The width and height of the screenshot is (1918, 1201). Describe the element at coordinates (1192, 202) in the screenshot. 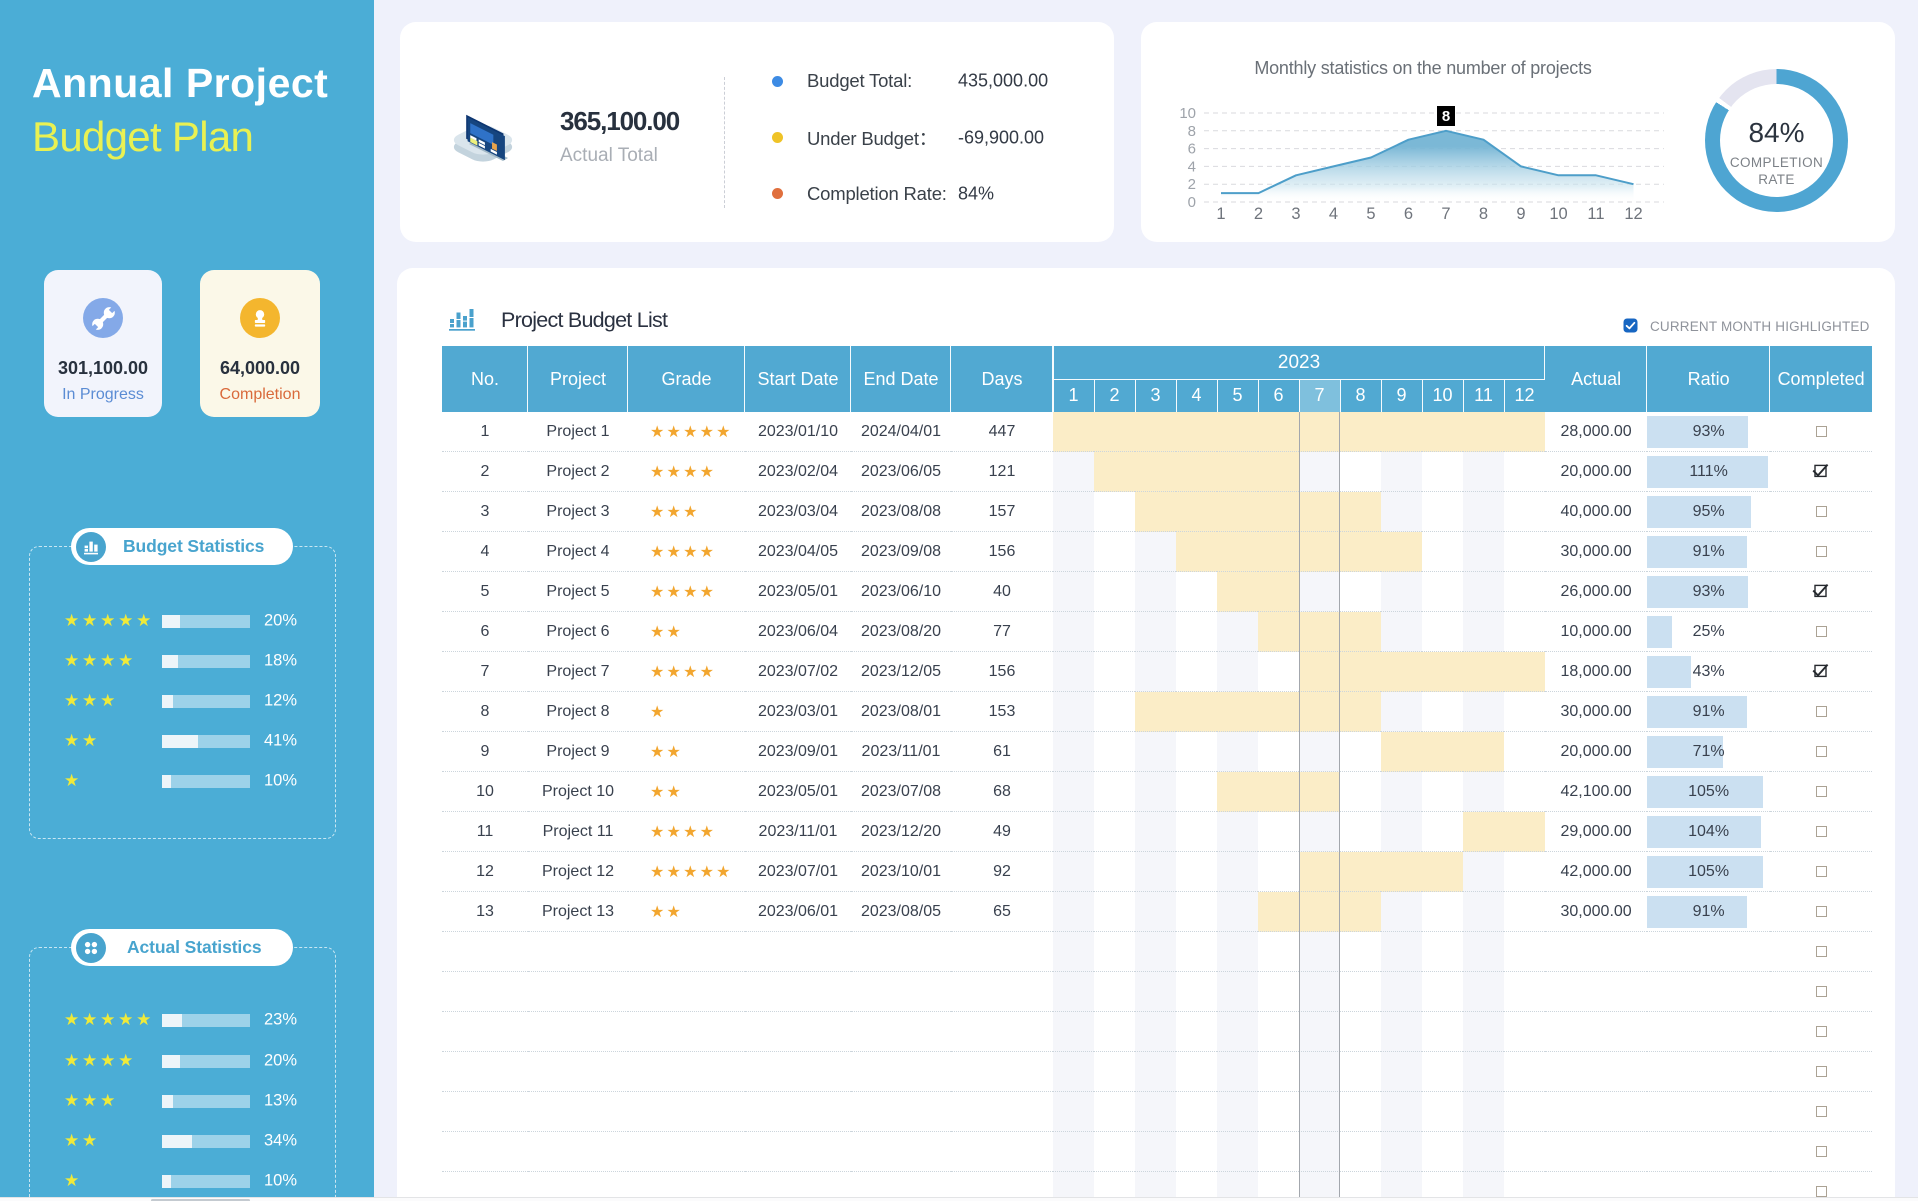

I see `svg-text: 0` at that location.